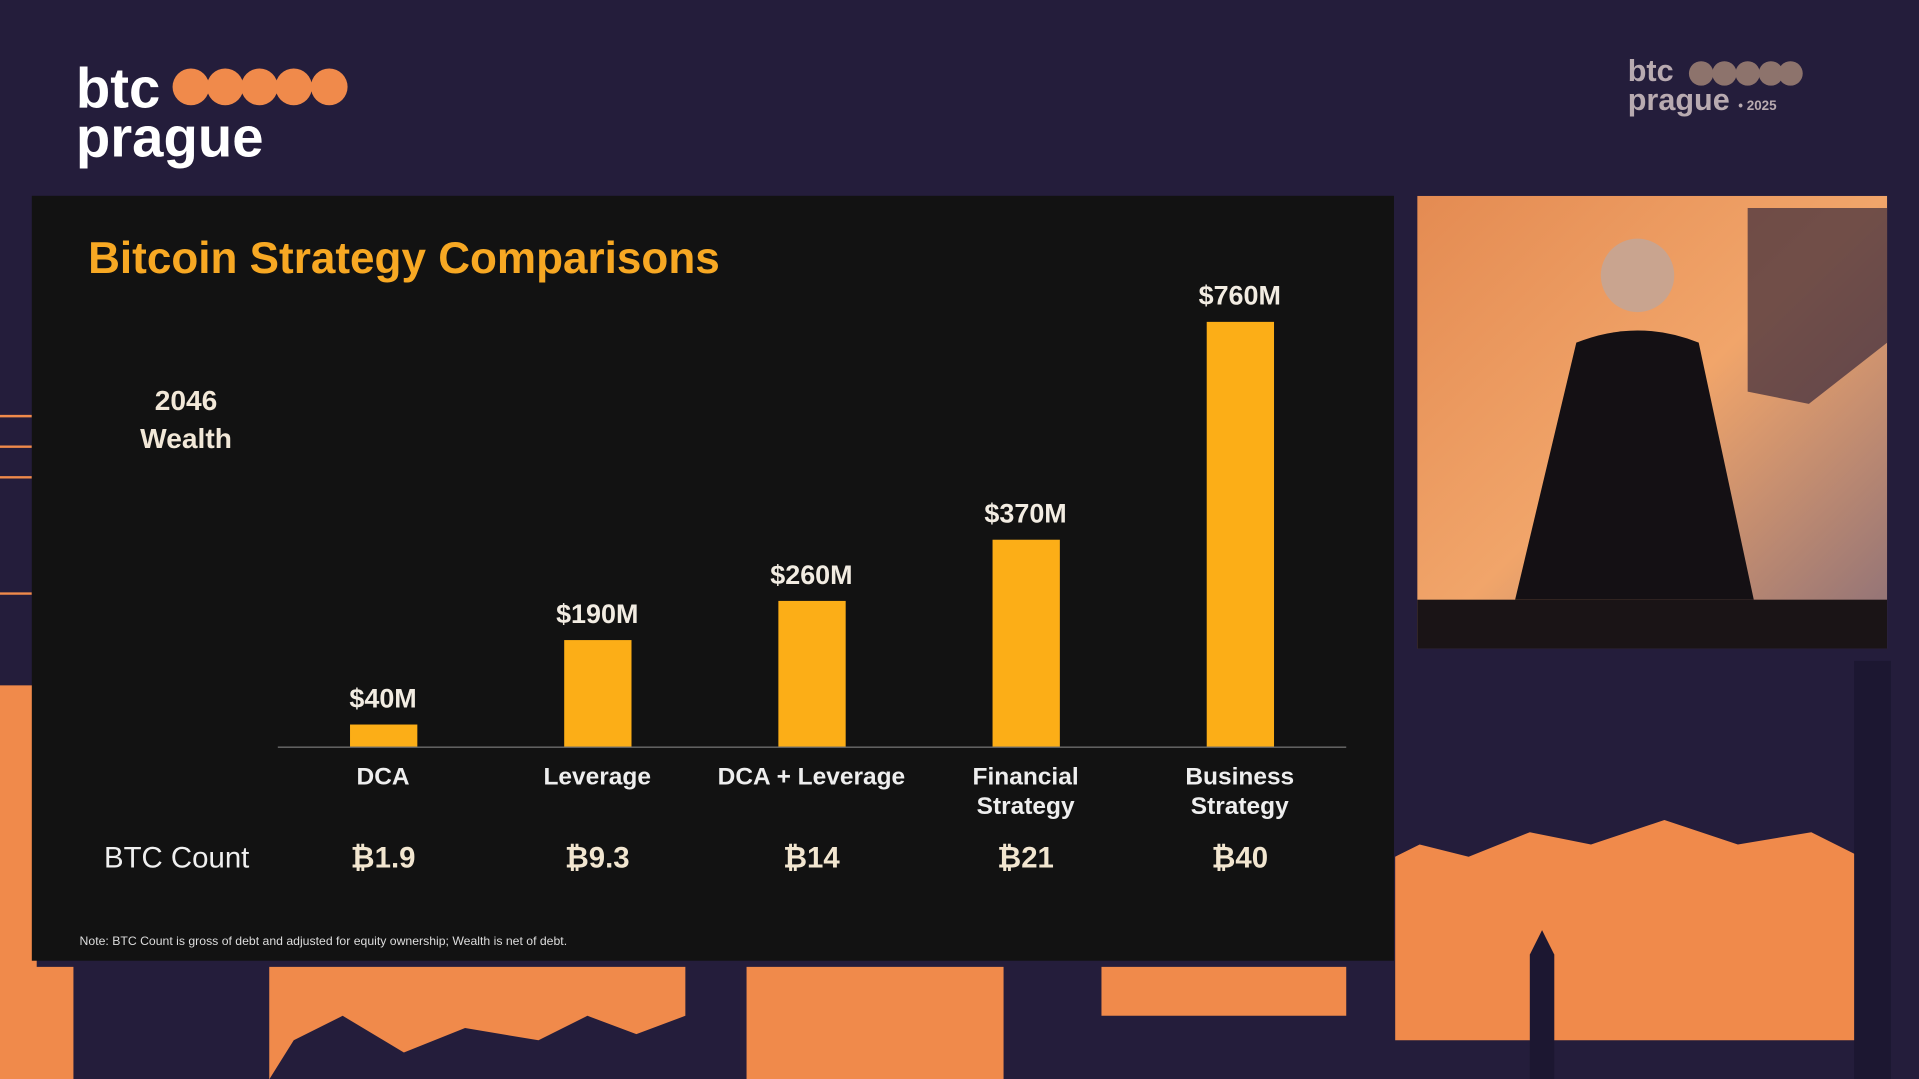  What do you see at coordinates (383, 698) in the screenshot?
I see `data-label: $40M` at bounding box center [383, 698].